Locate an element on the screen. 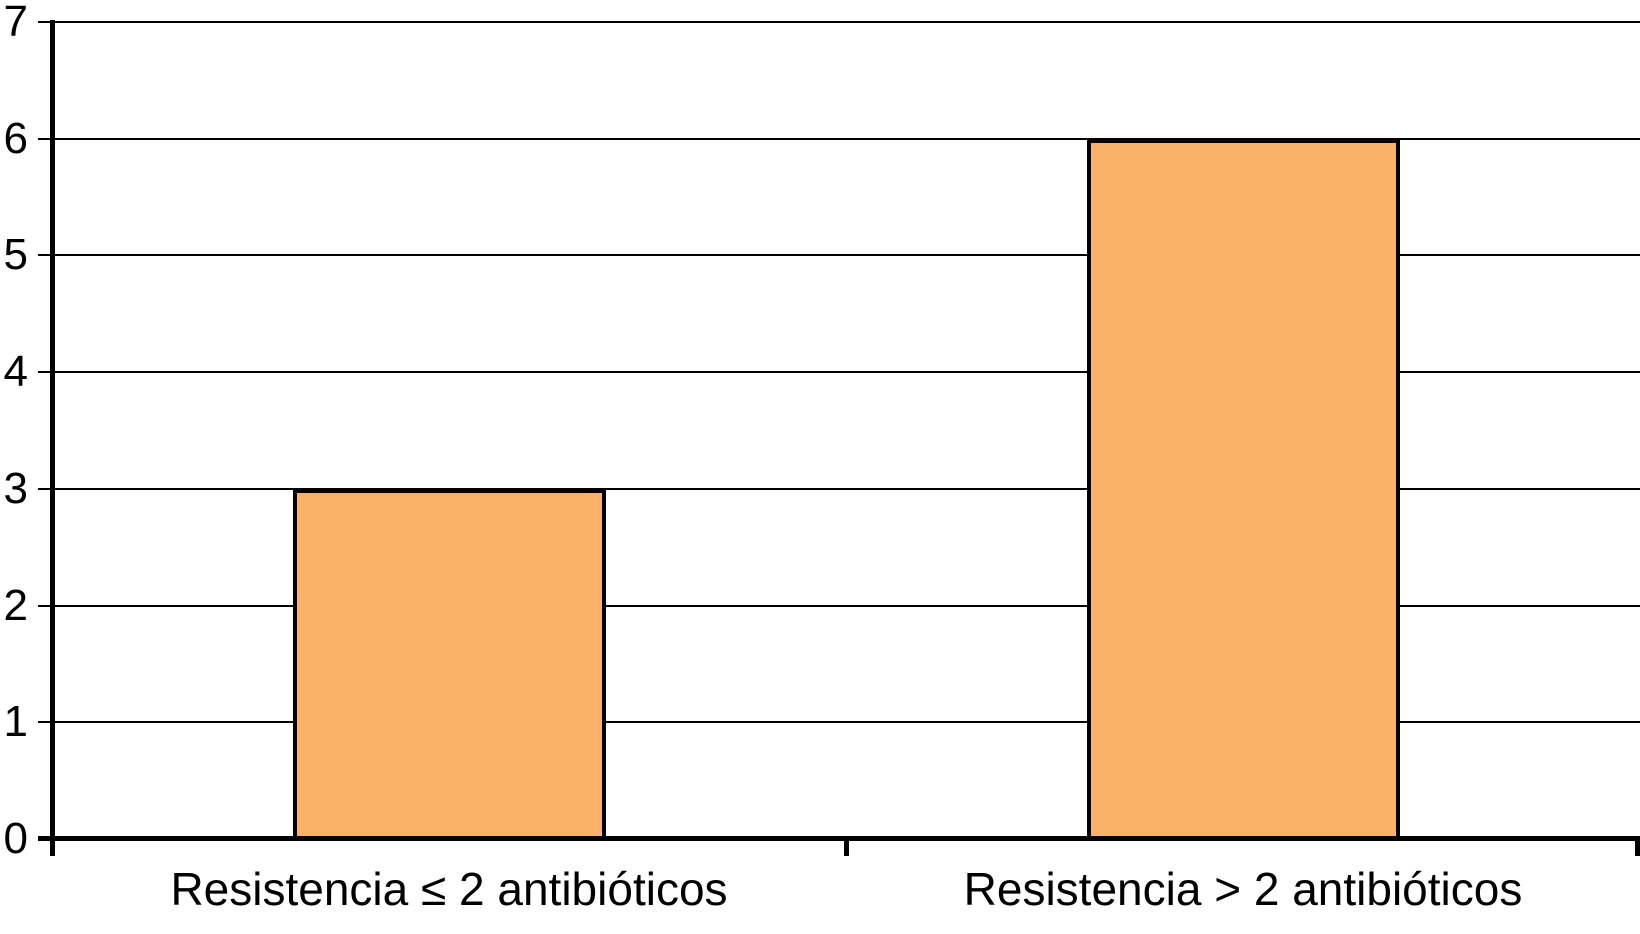 Image resolution: width=1640 pixels, height=934 pixels. y-tick-label-4: 4 is located at coordinates (15, 372).